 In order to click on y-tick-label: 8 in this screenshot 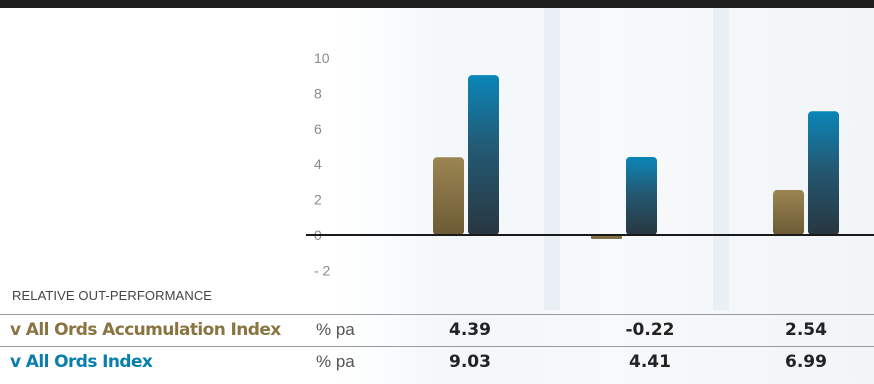, I will do `click(318, 93)`.